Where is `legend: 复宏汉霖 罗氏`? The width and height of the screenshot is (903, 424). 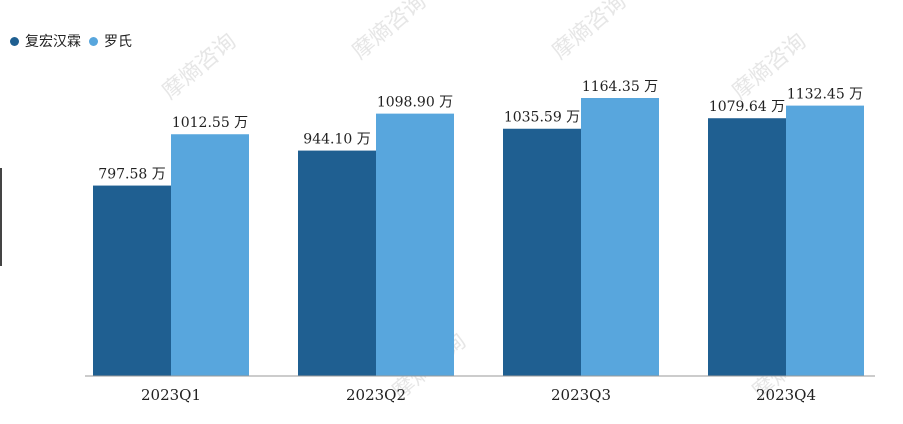 legend: 复宏汉霖 罗氏 is located at coordinates (75, 41).